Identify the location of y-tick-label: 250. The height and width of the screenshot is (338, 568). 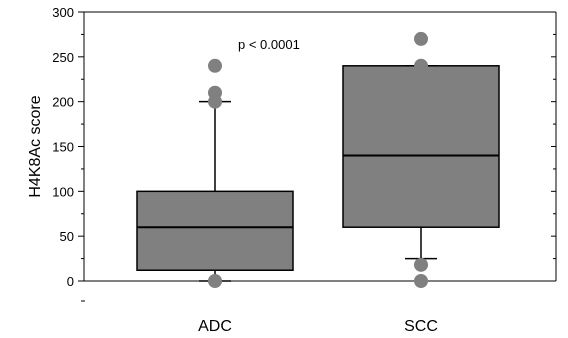
(63, 57).